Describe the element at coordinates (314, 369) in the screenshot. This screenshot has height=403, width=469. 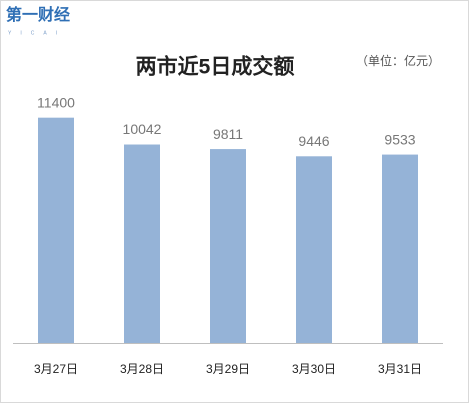
I see `x-tick-label: 3月30日` at that location.